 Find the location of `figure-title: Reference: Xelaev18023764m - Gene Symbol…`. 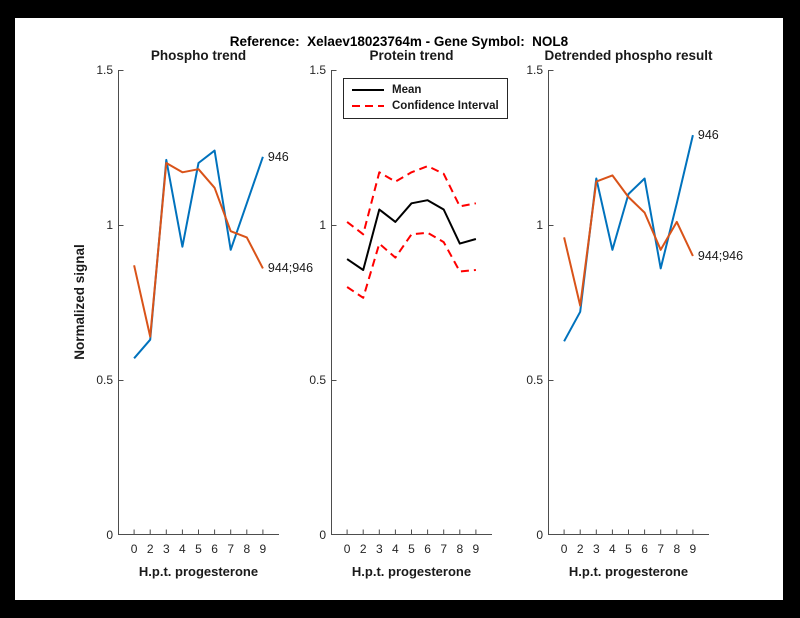

figure-title: Reference: Xelaev18023764m - Gene Symbol… is located at coordinates (399, 41).